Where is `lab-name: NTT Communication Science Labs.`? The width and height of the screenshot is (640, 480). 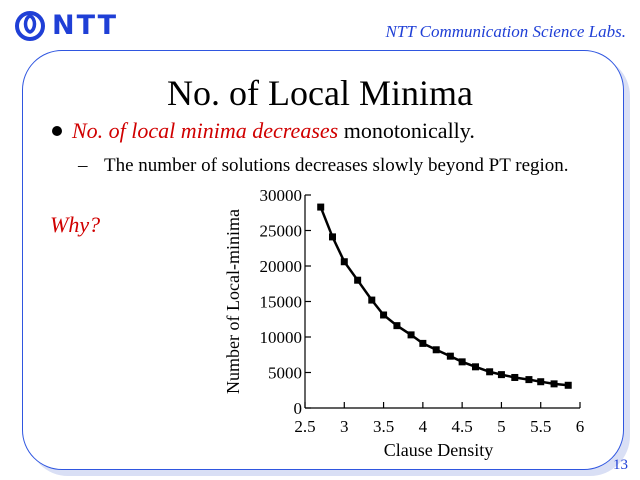 lab-name: NTT Communication Science Labs. is located at coordinates (505, 31).